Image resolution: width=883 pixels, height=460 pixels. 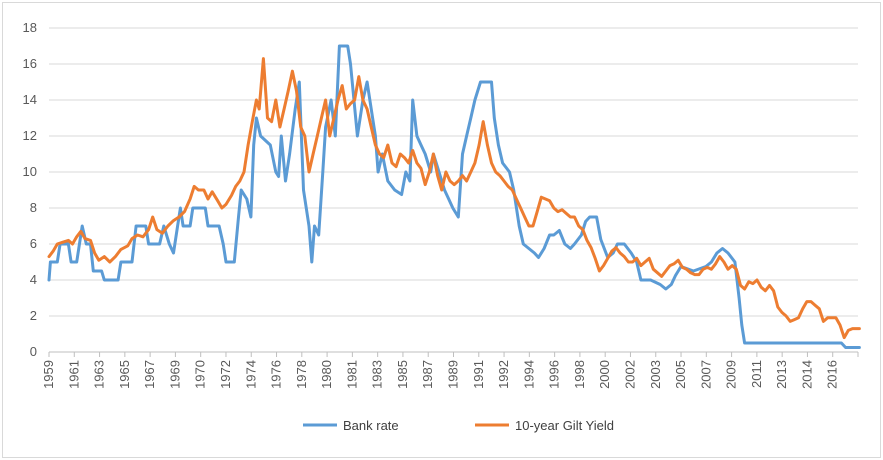 I want to click on legend: Bank rate 10-year Gilt Yield, so click(x=458, y=425).